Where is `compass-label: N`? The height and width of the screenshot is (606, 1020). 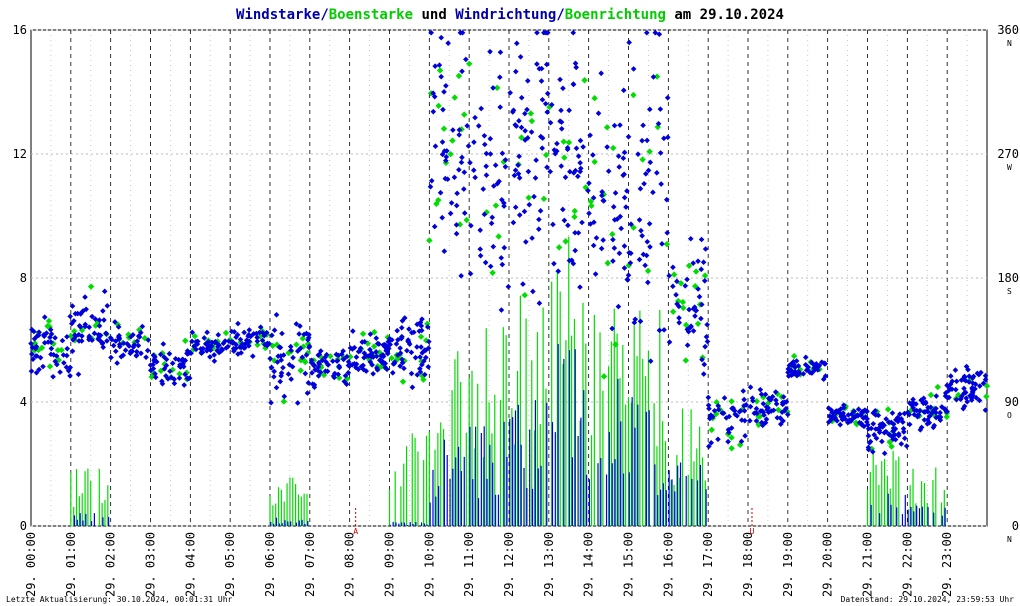 compass-label: N is located at coordinates (1009, 539).